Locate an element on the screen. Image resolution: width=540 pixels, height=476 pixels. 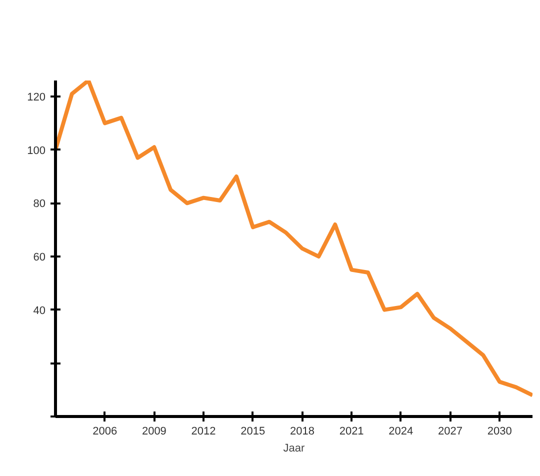
y-tick-label: 60 is located at coordinates (39, 258).